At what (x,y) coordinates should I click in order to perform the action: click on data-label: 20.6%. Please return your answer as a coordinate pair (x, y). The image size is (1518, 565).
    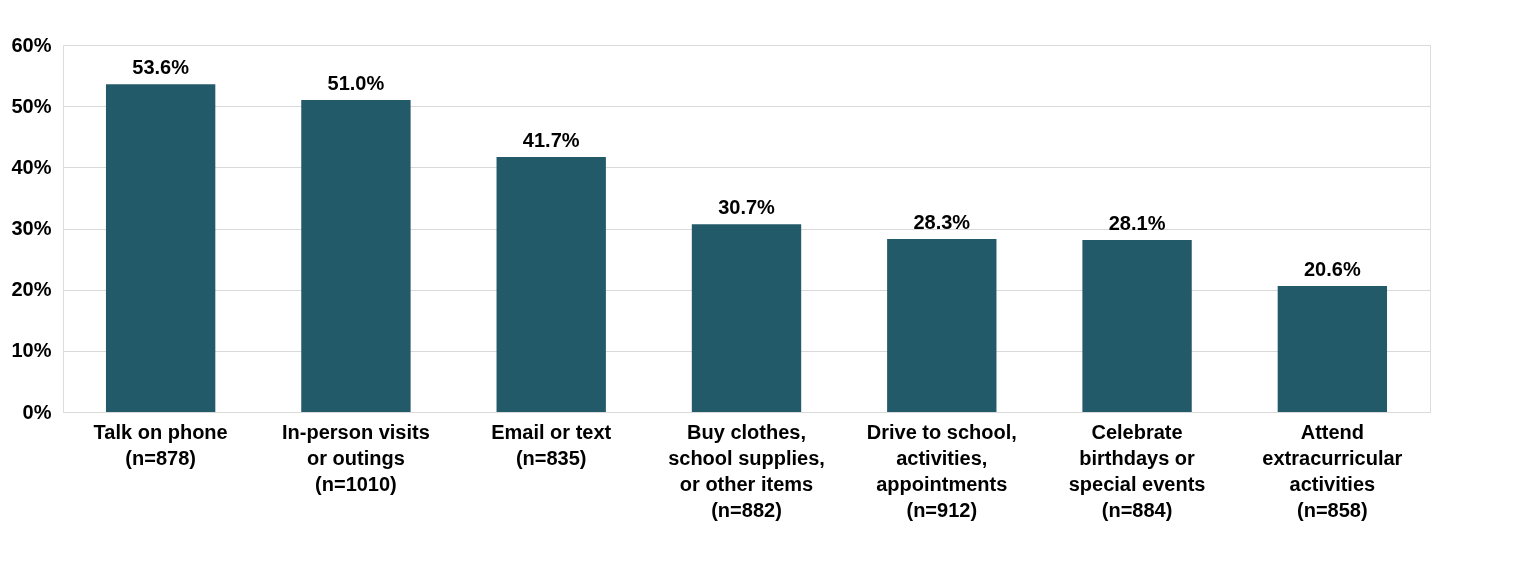
    Looking at the image, I should click on (1332, 269).